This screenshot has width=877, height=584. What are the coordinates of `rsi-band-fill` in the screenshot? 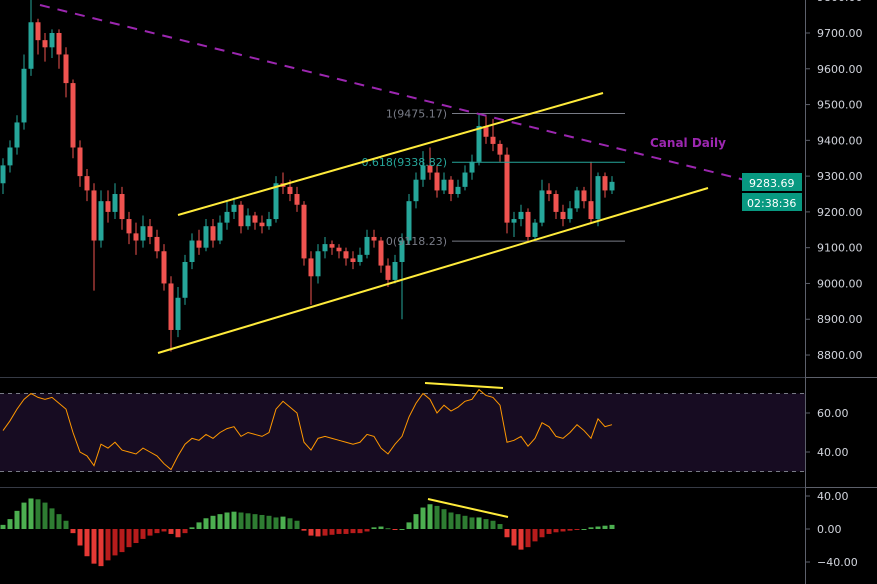 It's located at (402, 432).